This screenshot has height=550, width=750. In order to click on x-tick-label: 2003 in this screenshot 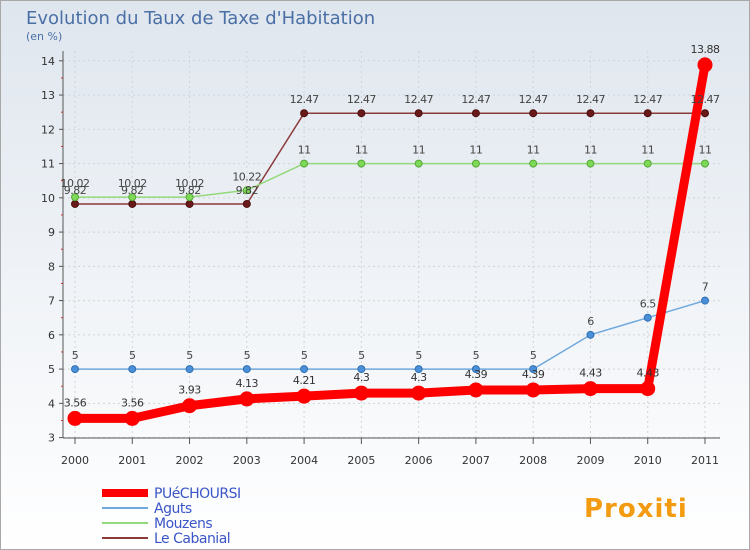, I will do `click(247, 460)`.